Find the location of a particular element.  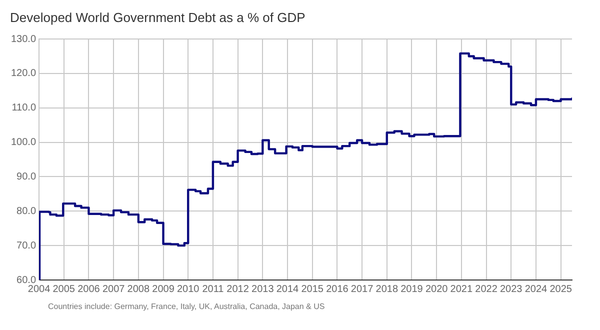

x-tick-label: 2023 is located at coordinates (511, 289).